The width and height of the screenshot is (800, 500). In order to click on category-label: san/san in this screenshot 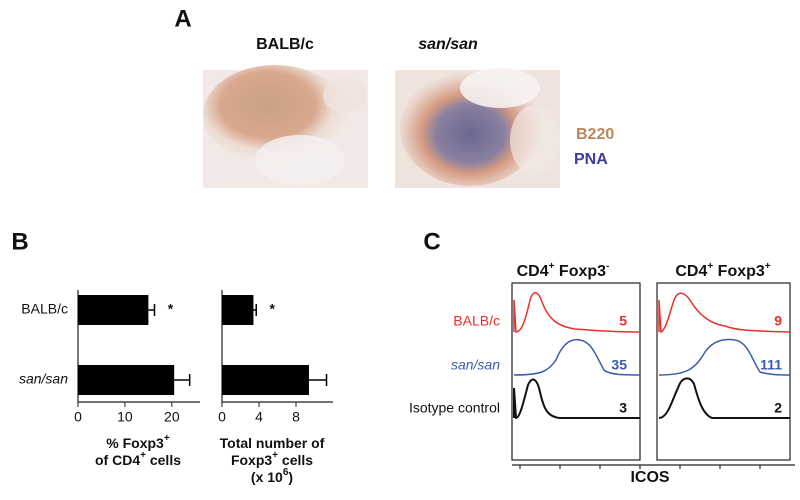, I will do `click(43, 379)`.